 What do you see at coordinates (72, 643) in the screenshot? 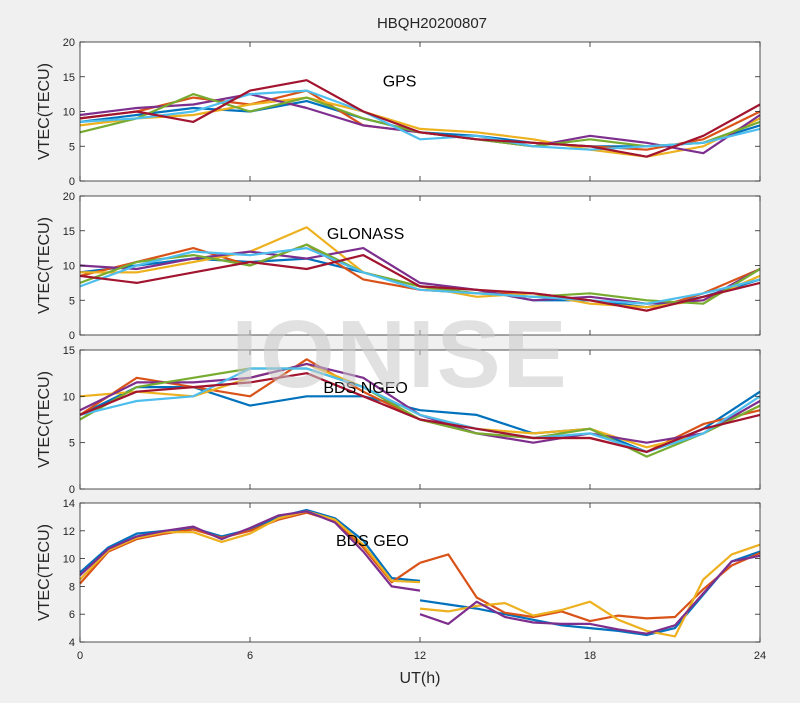
I see `y-tick-label: 4` at bounding box center [72, 643].